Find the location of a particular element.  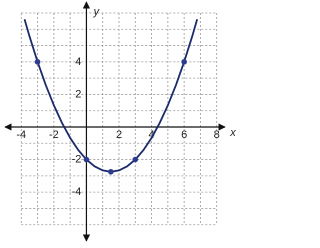

x-tick-label: 8 is located at coordinates (217, 135).